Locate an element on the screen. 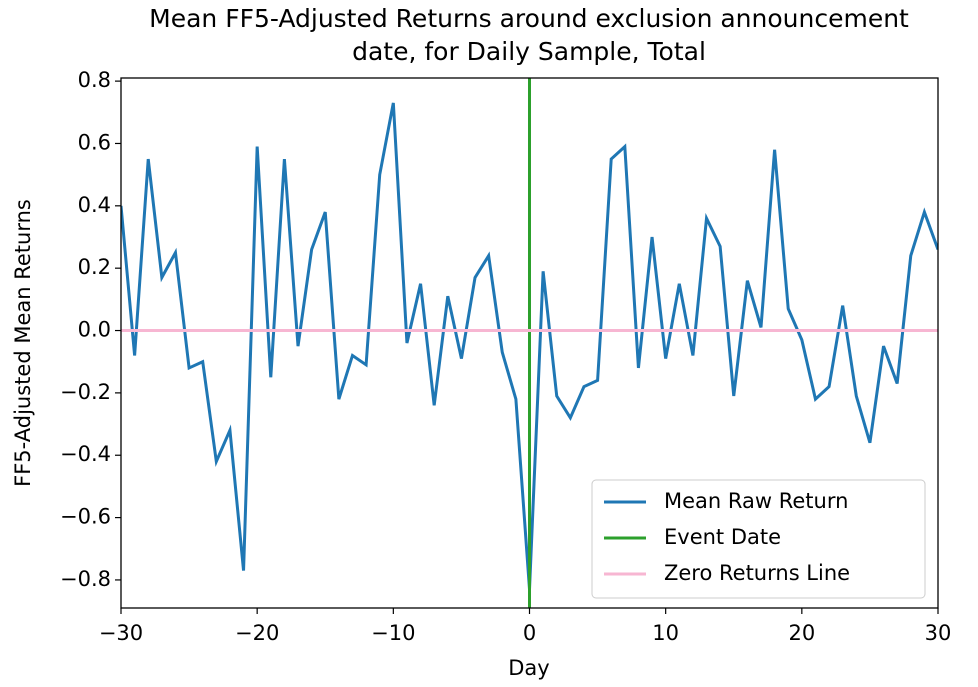  x-tick-label: −20 is located at coordinates (257, 633).